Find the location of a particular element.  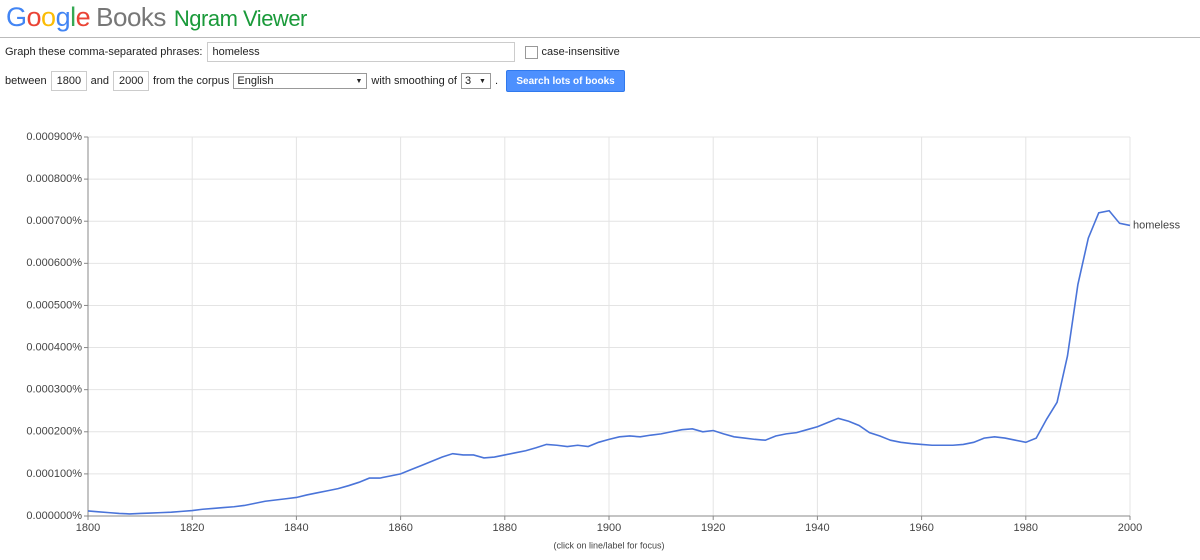

y-tick-label: 0.000100% is located at coordinates (54, 474).